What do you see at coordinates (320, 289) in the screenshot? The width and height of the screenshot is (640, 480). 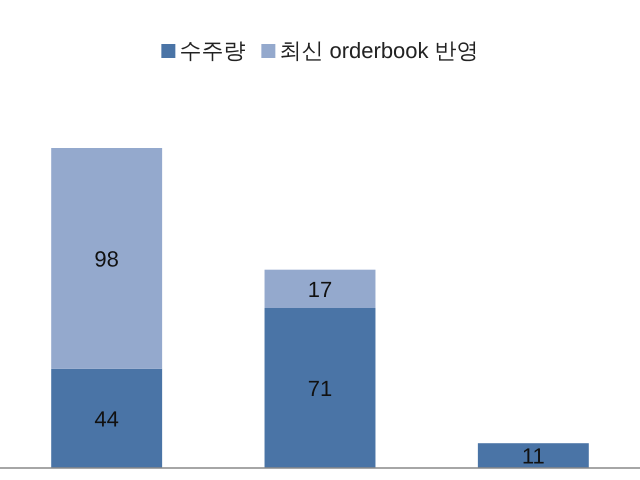 I see `data-label: 17` at bounding box center [320, 289].